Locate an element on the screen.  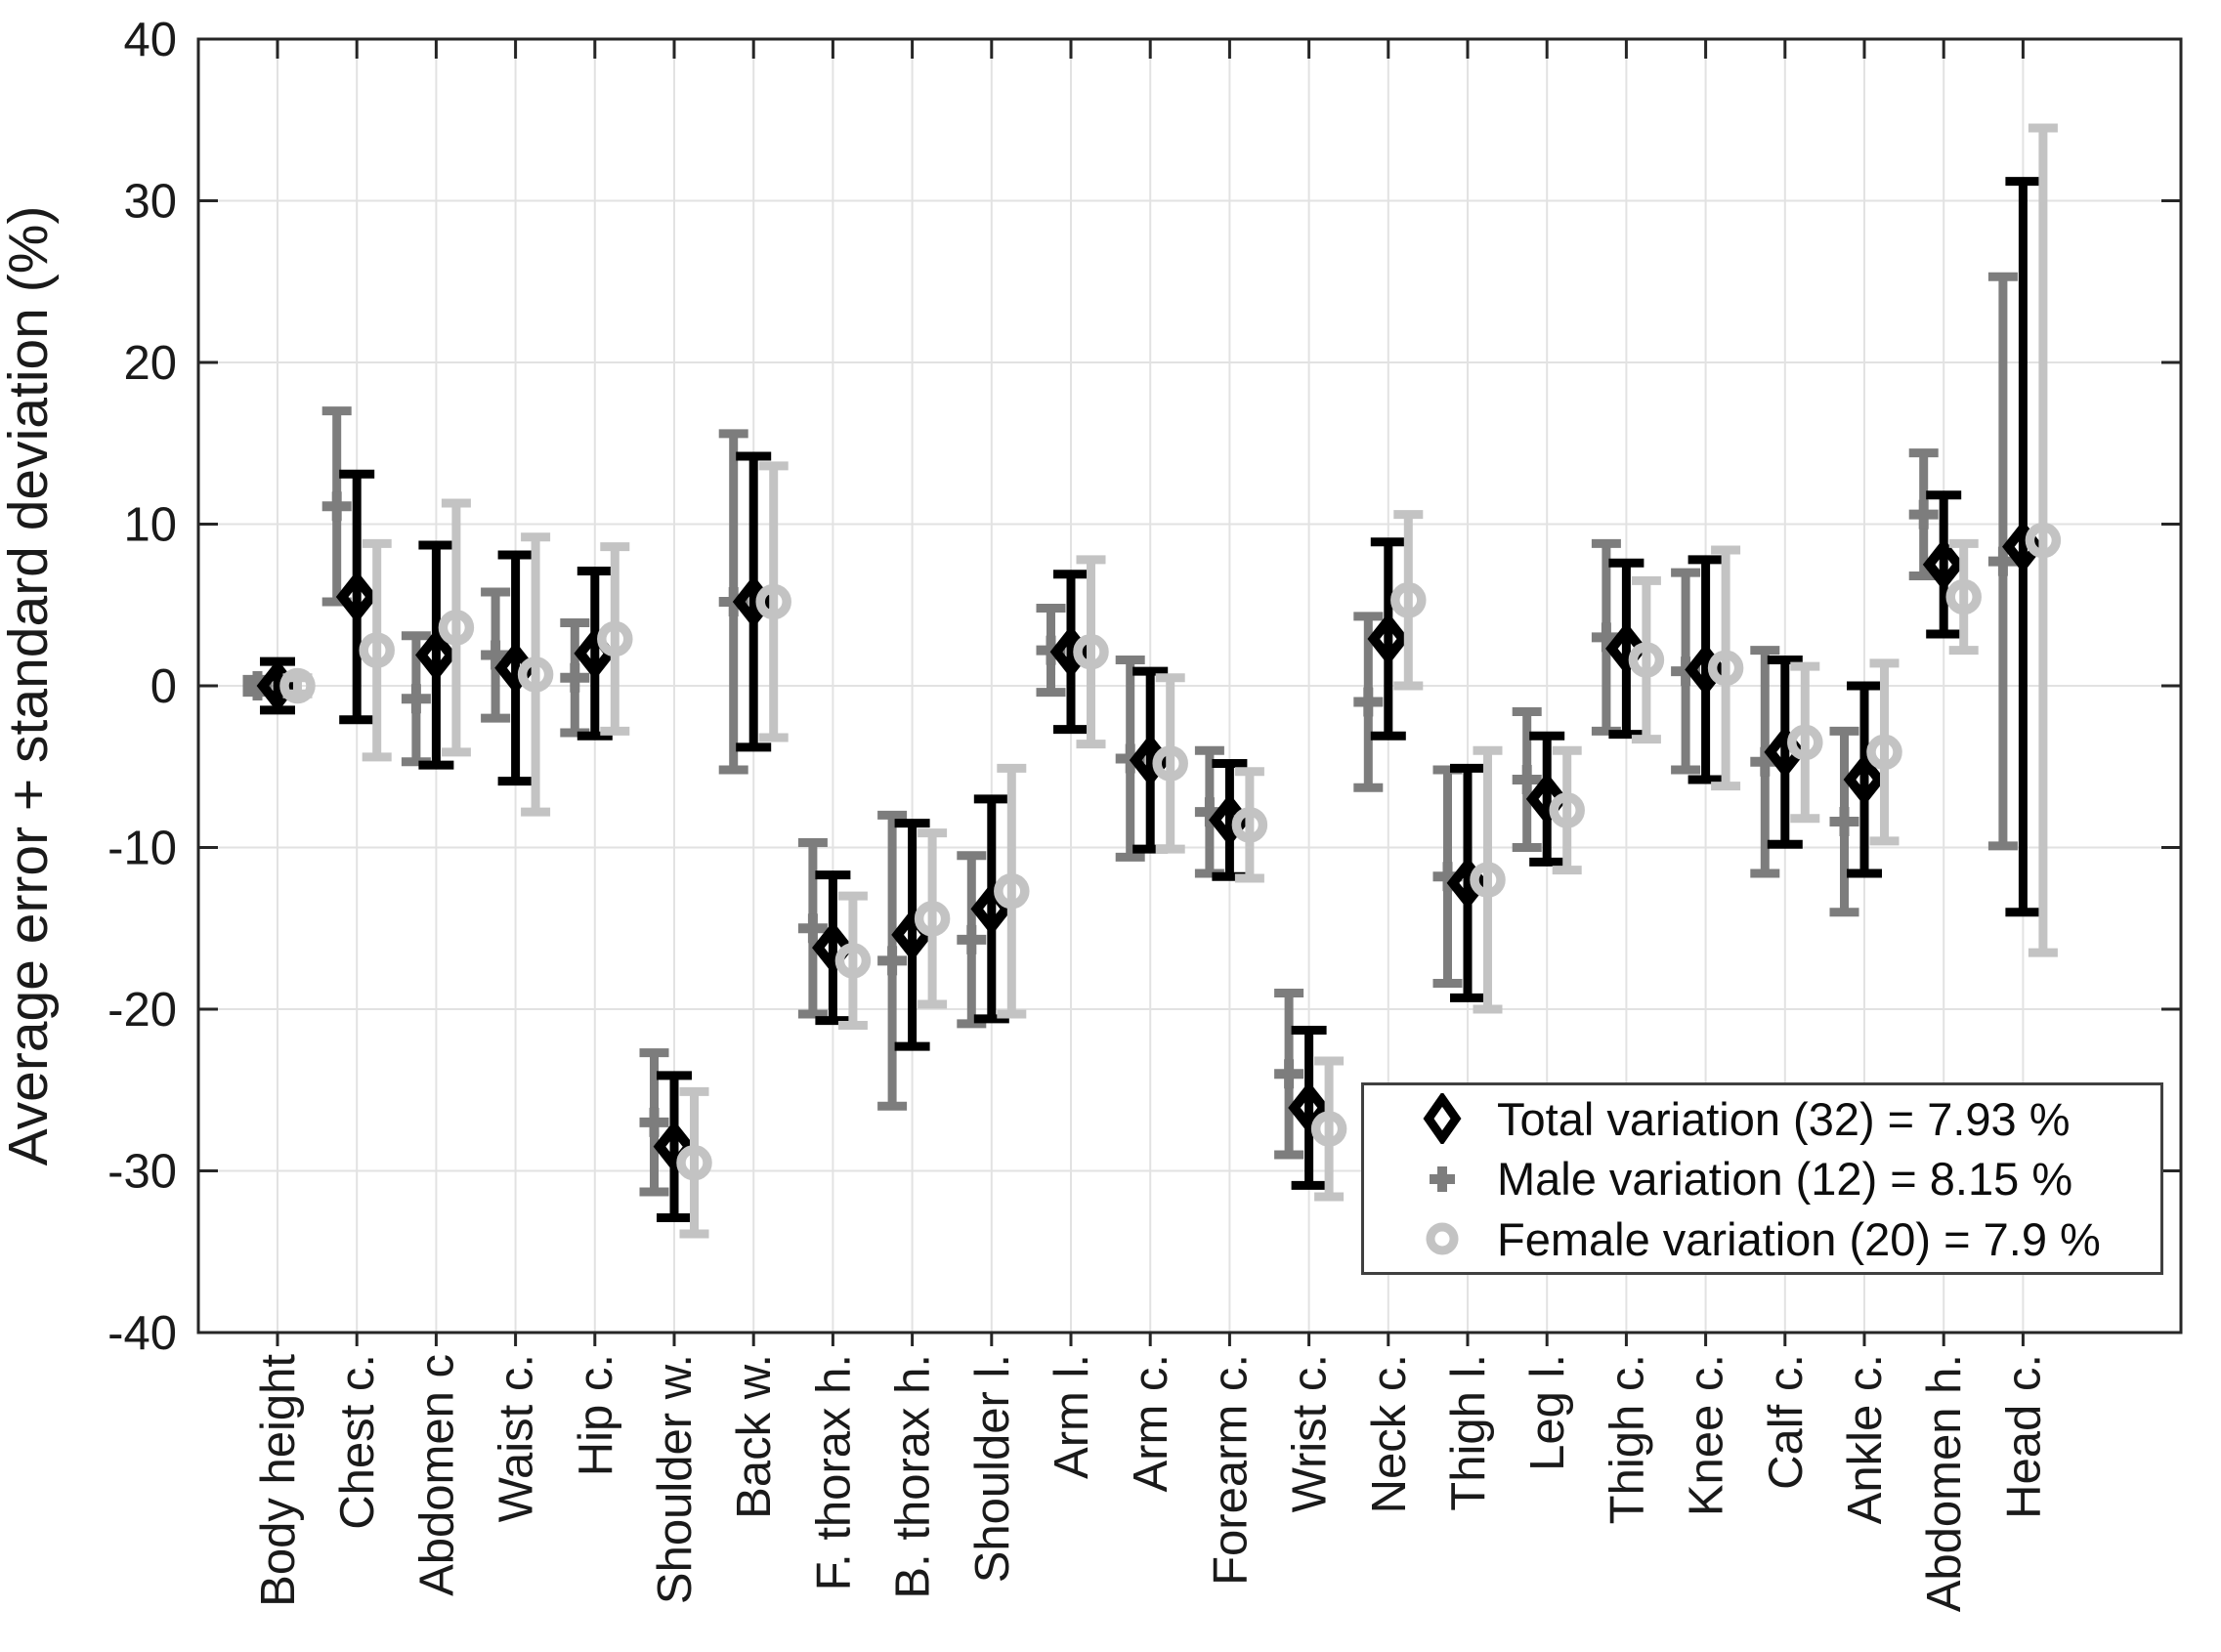
x-category-label: Thigh c. is located at coordinates (1627, 1439).